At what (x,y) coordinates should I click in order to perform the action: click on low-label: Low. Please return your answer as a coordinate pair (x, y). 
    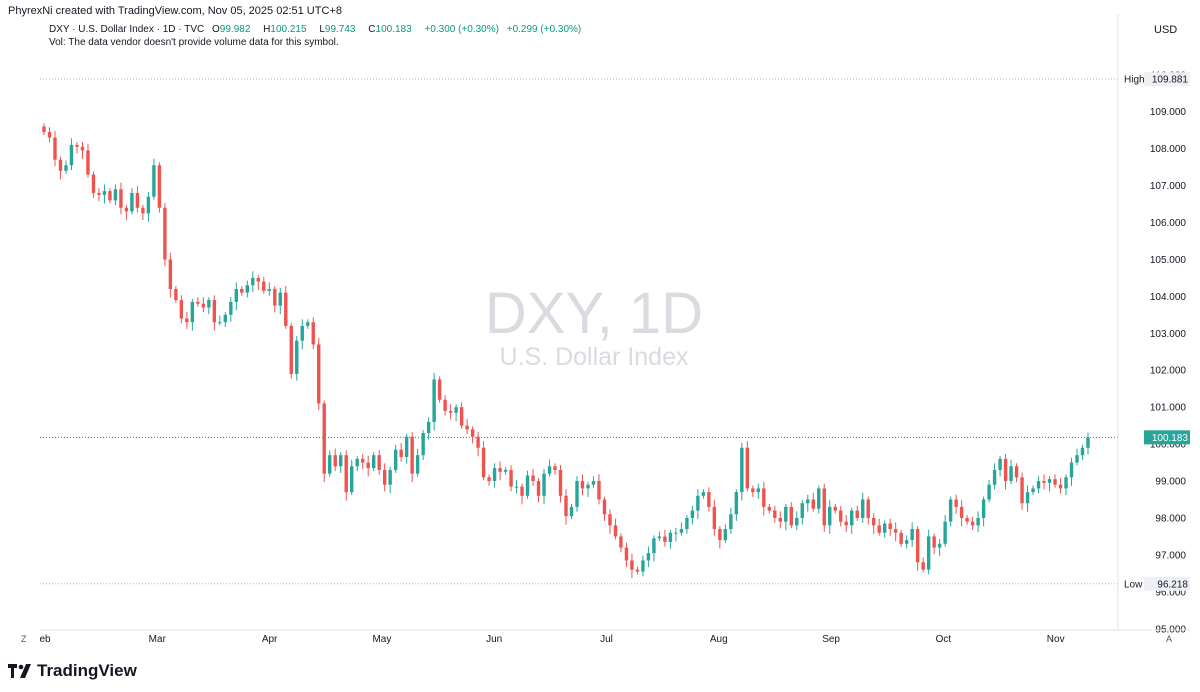
    Looking at the image, I should click on (1133, 584).